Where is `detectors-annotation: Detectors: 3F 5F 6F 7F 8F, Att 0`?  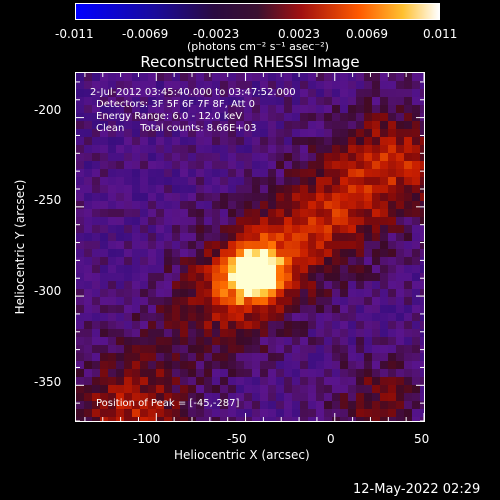 detectors-annotation: Detectors: 3F 5F 6F 7F 8F, Att 0 is located at coordinates (176, 104).